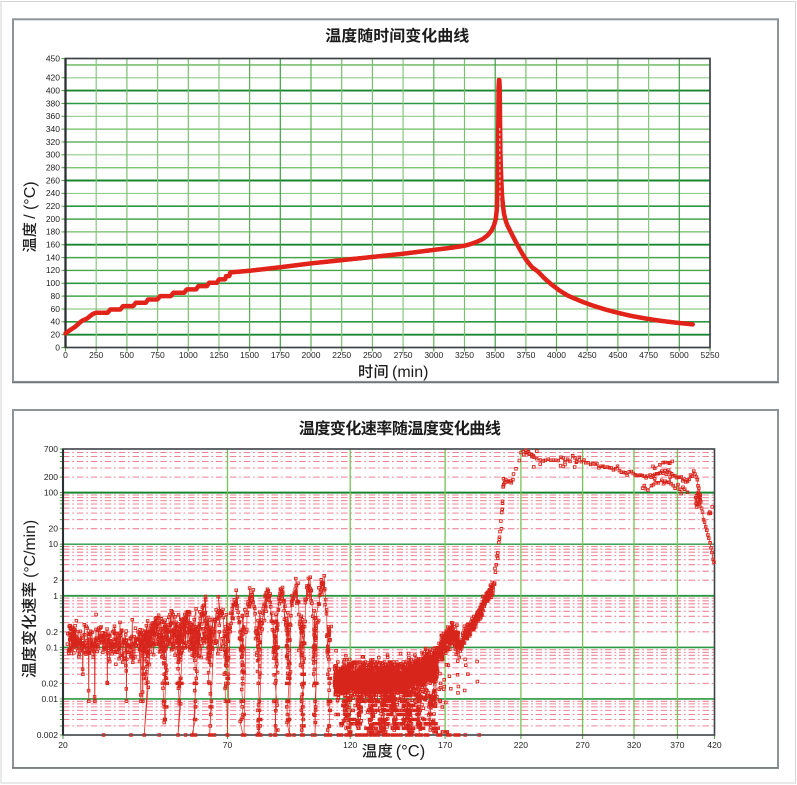 The image size is (797, 785). What do you see at coordinates (53, 168) in the screenshot?
I see `svg-text: 280` at bounding box center [53, 168].